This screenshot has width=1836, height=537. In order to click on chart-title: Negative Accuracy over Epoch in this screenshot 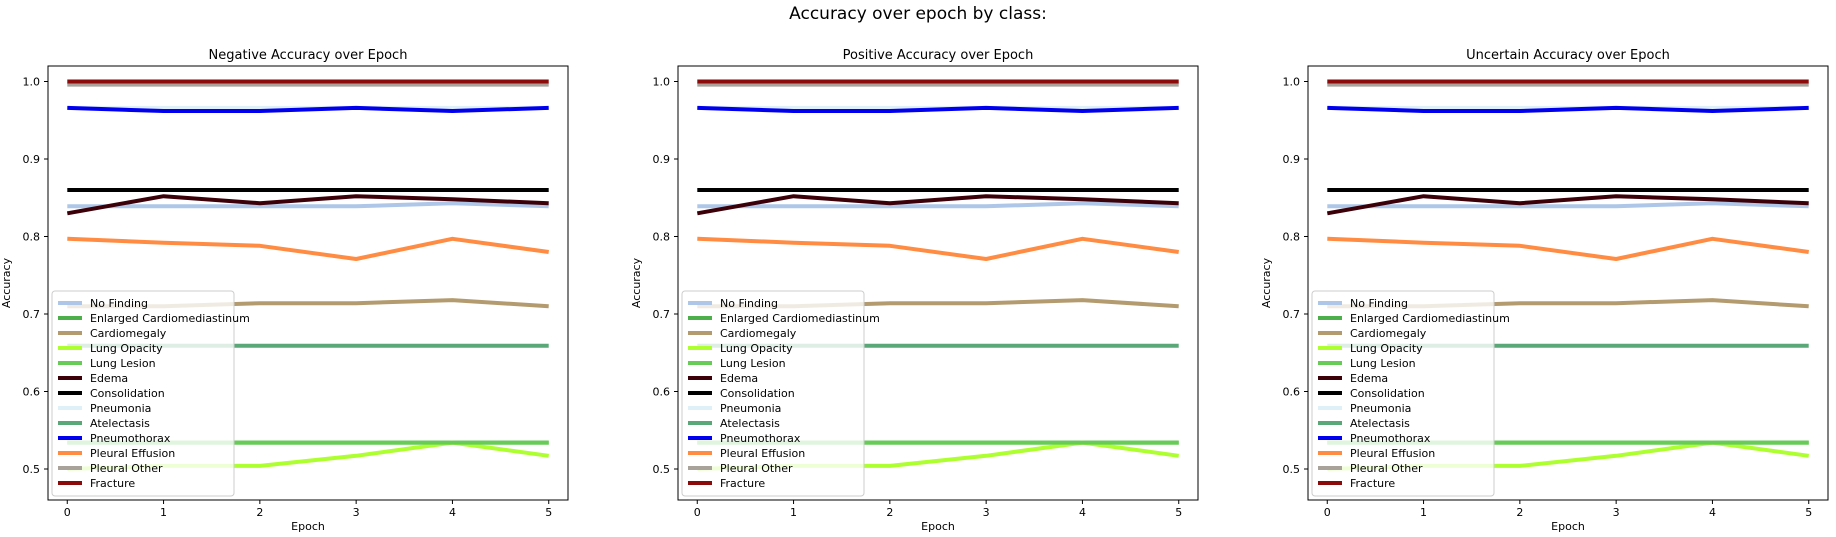, I will do `click(308, 55)`.